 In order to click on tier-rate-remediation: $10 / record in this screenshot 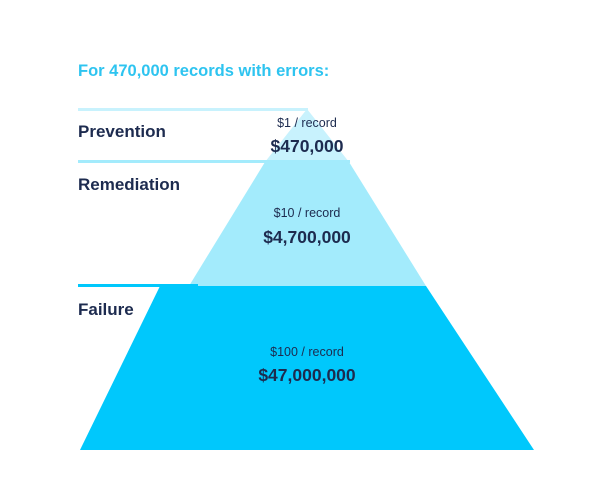, I will do `click(307, 213)`.